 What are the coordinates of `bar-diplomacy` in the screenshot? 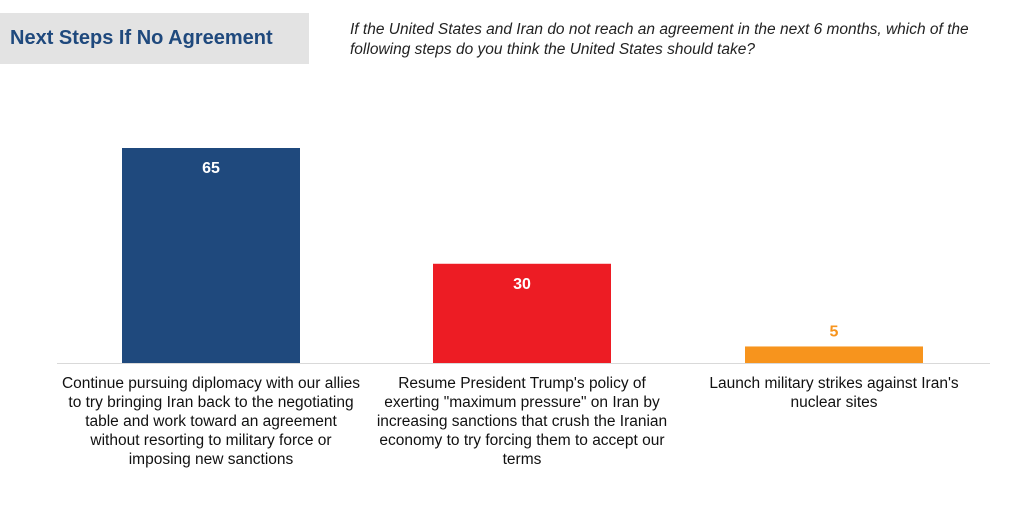 It's located at (211, 255).